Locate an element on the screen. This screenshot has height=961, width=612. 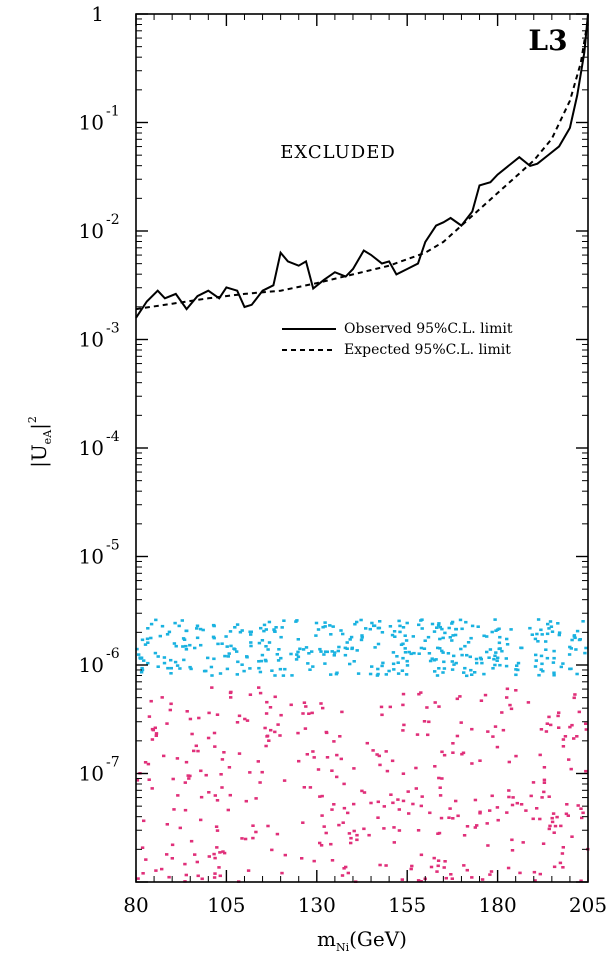
x-tick-label: 155 is located at coordinates (407, 905).